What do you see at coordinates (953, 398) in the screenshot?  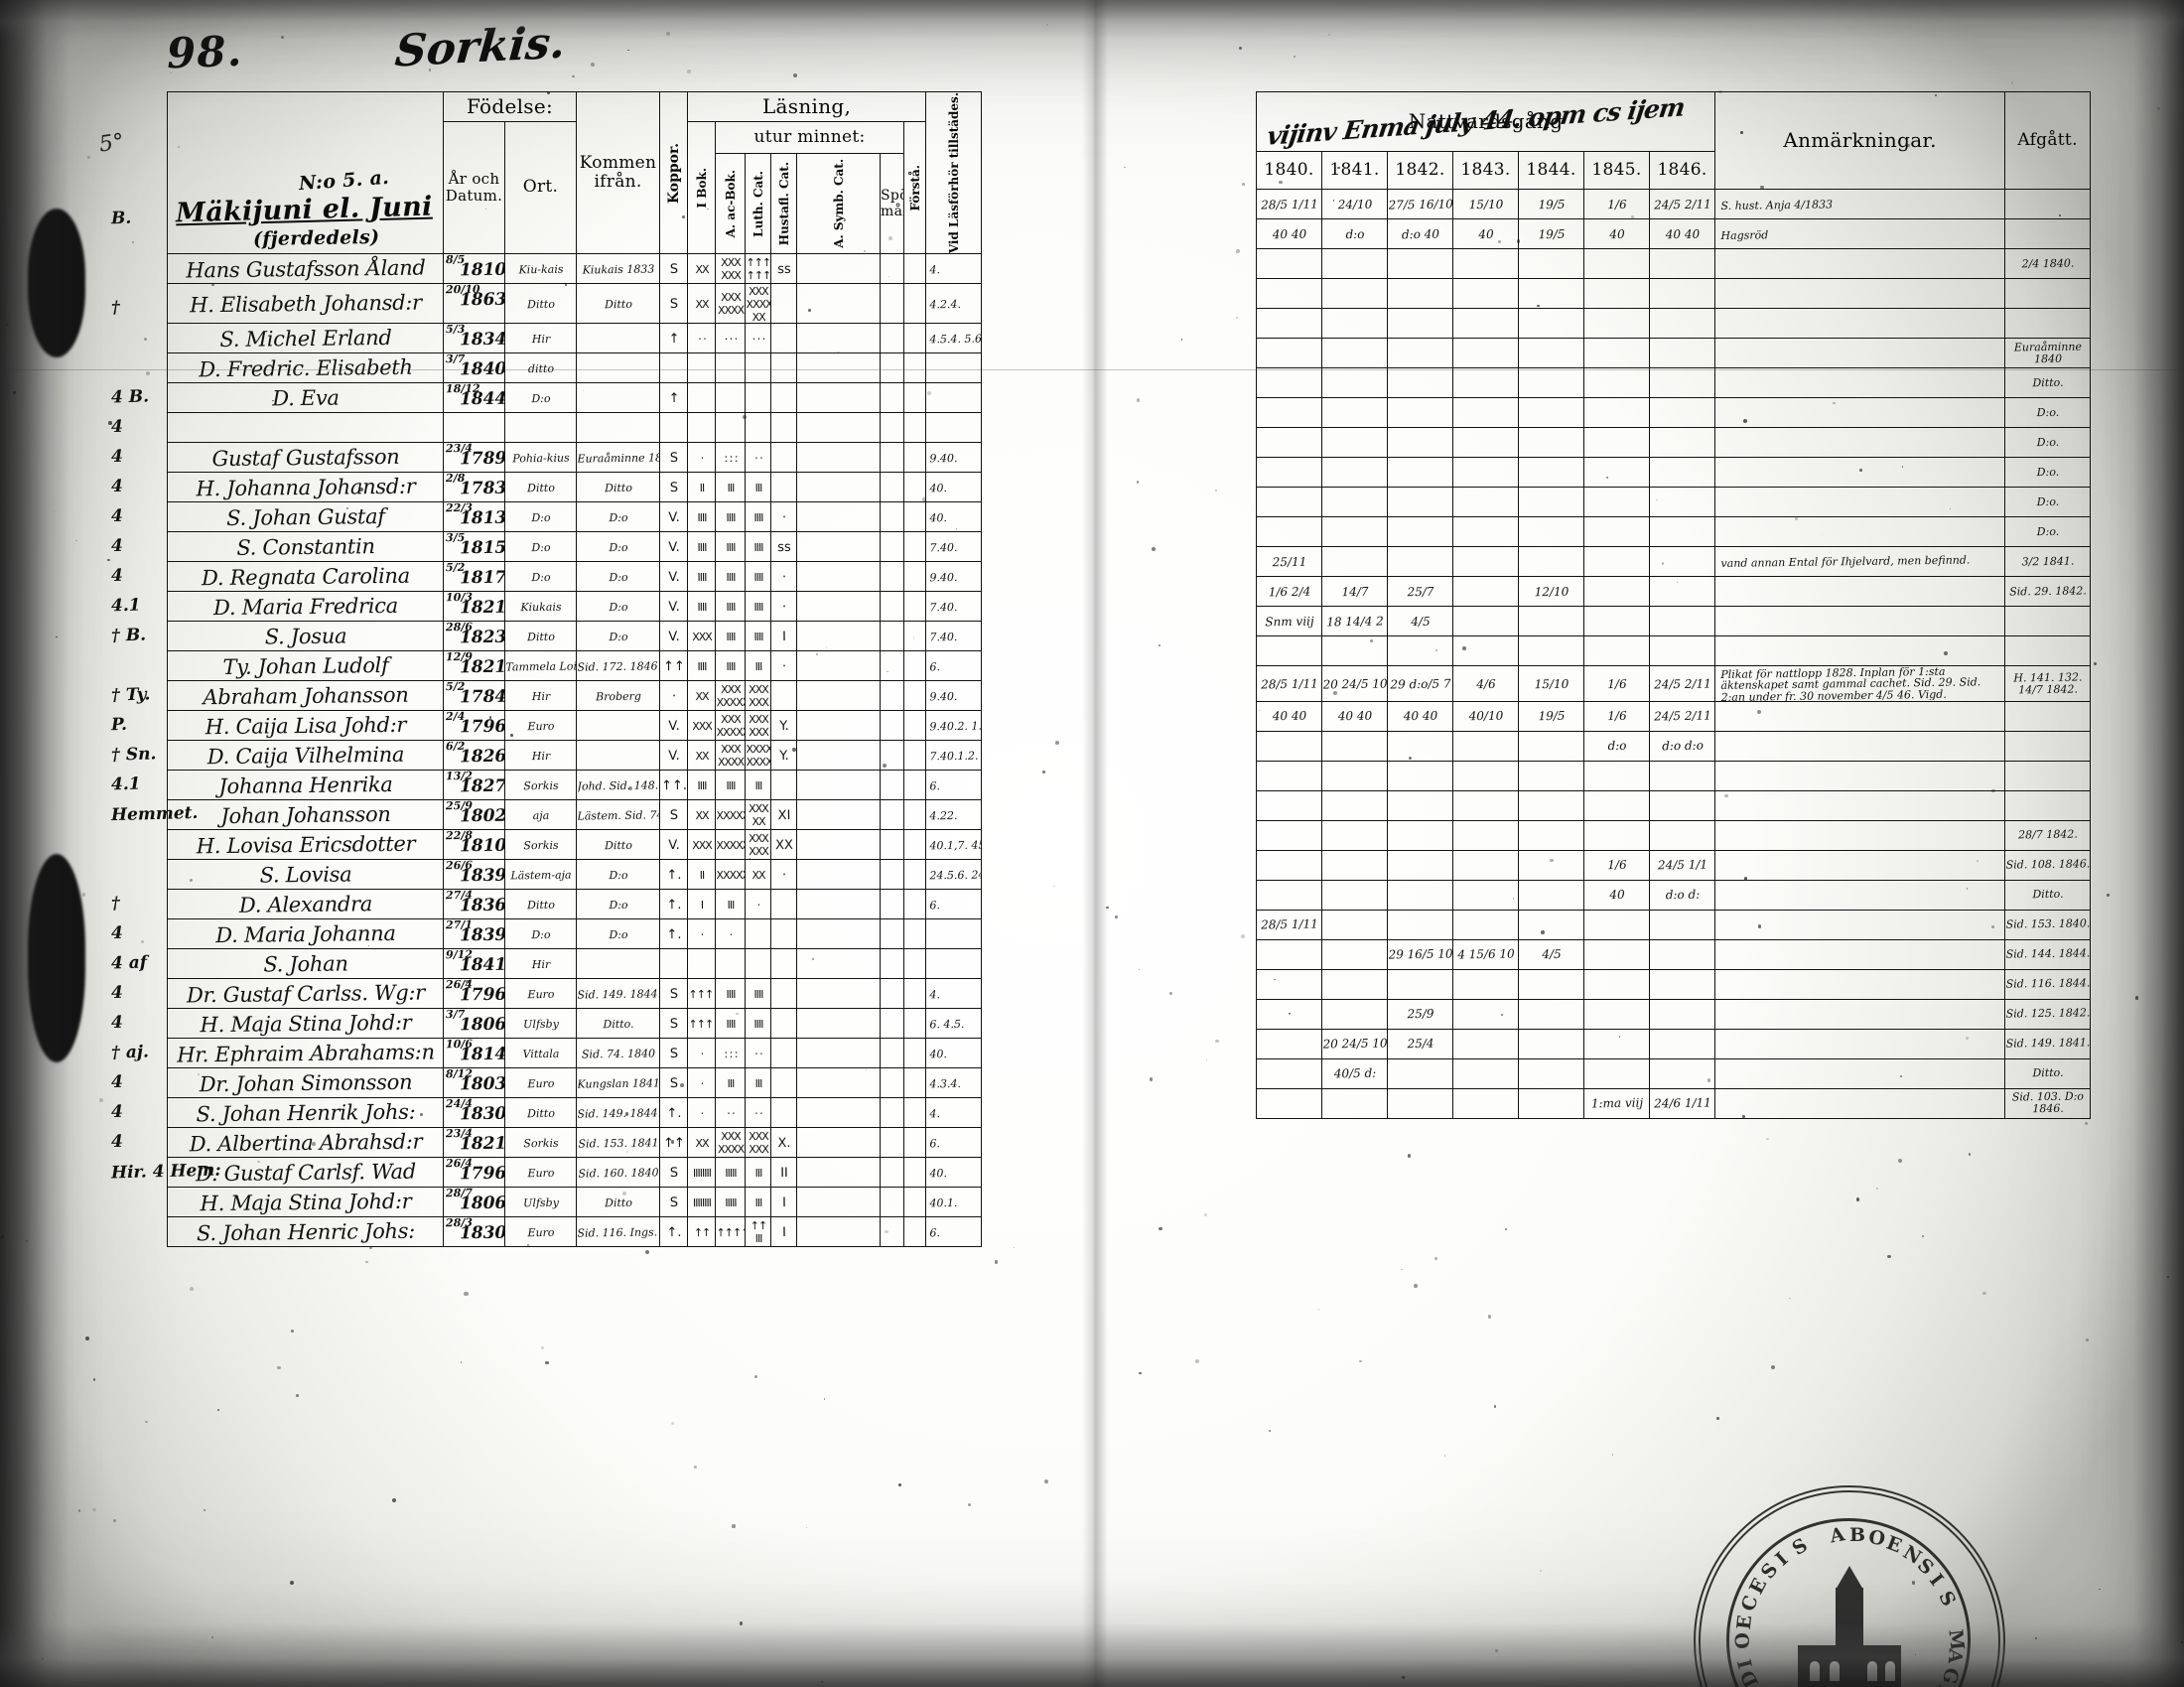 I see `cell-attendance` at bounding box center [953, 398].